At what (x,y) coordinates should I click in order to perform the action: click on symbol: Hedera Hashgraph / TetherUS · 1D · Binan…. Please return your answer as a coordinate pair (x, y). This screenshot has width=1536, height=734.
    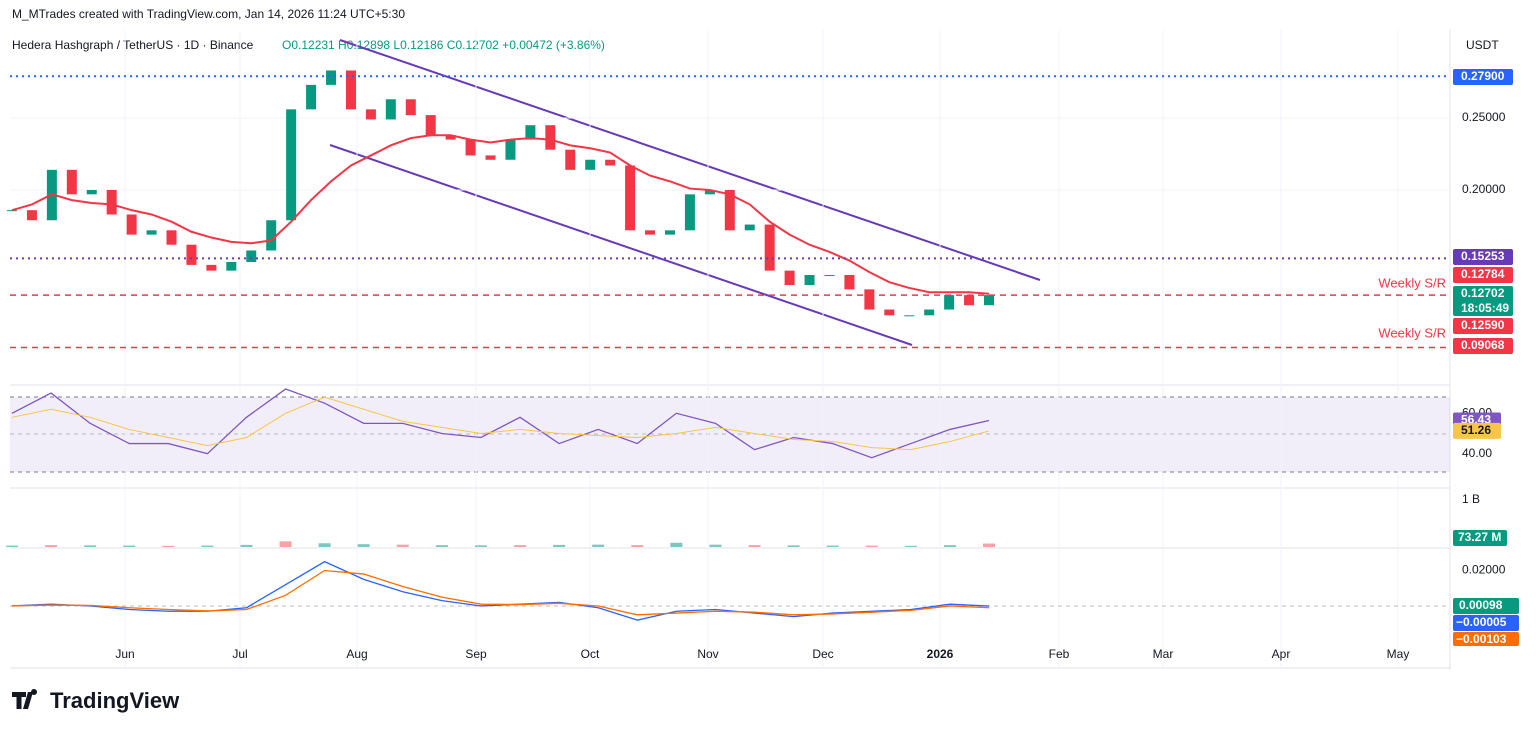
    Looking at the image, I should click on (133, 45).